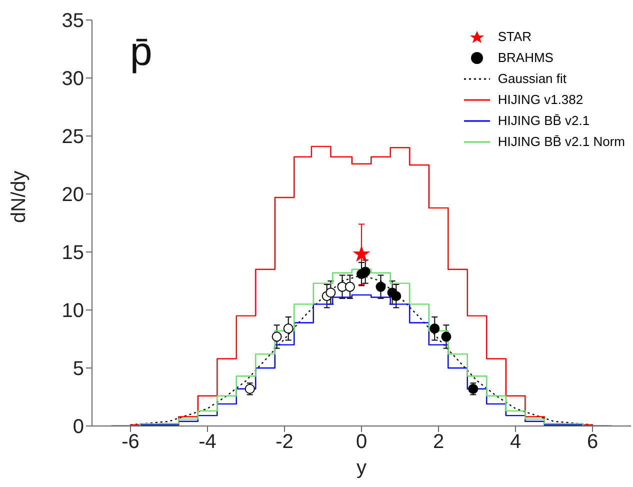 The image size is (633, 487). I want to click on y-tick-label: 20, so click(73, 195).